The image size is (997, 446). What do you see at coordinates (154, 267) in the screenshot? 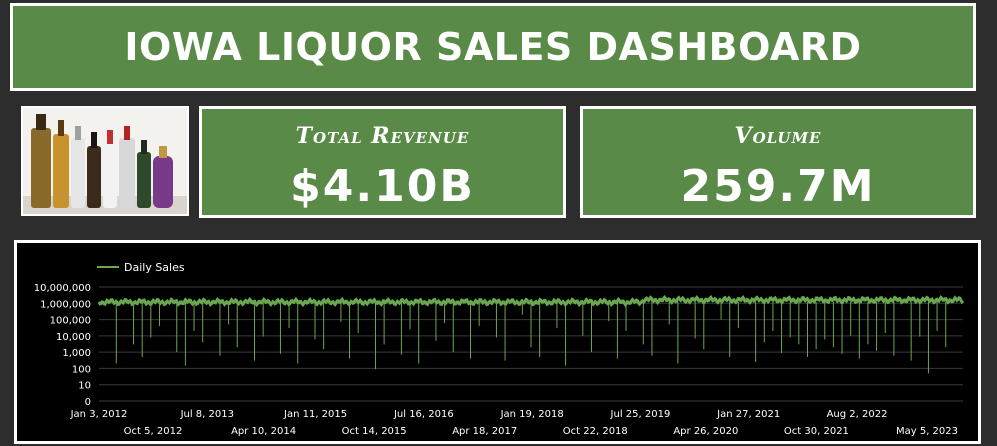
I see `legend-label: Daily Sales` at bounding box center [154, 267].